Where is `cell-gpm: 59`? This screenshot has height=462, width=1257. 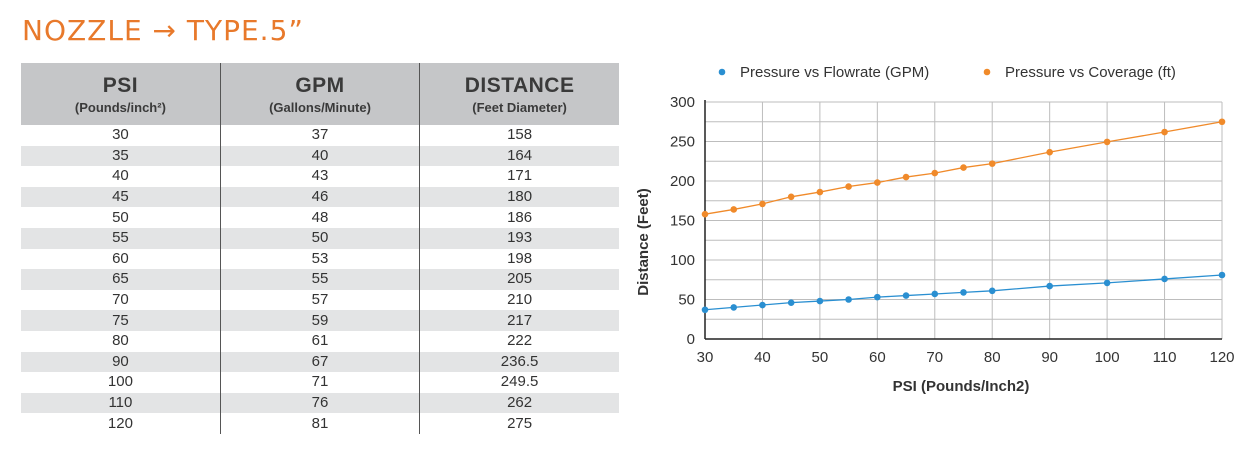
cell-gpm: 59 is located at coordinates (319, 320).